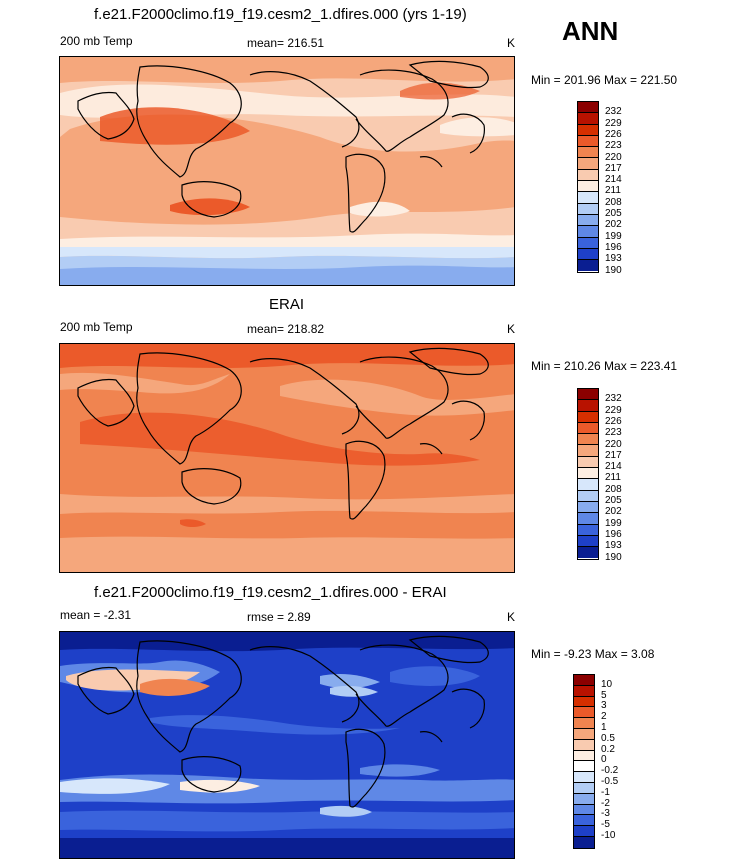 Image resolution: width=732 pixels, height=865 pixels. Describe the element at coordinates (604, 366) in the screenshot. I see `panel2-minmax: Min = 210.26 Max = 223.41` at that location.